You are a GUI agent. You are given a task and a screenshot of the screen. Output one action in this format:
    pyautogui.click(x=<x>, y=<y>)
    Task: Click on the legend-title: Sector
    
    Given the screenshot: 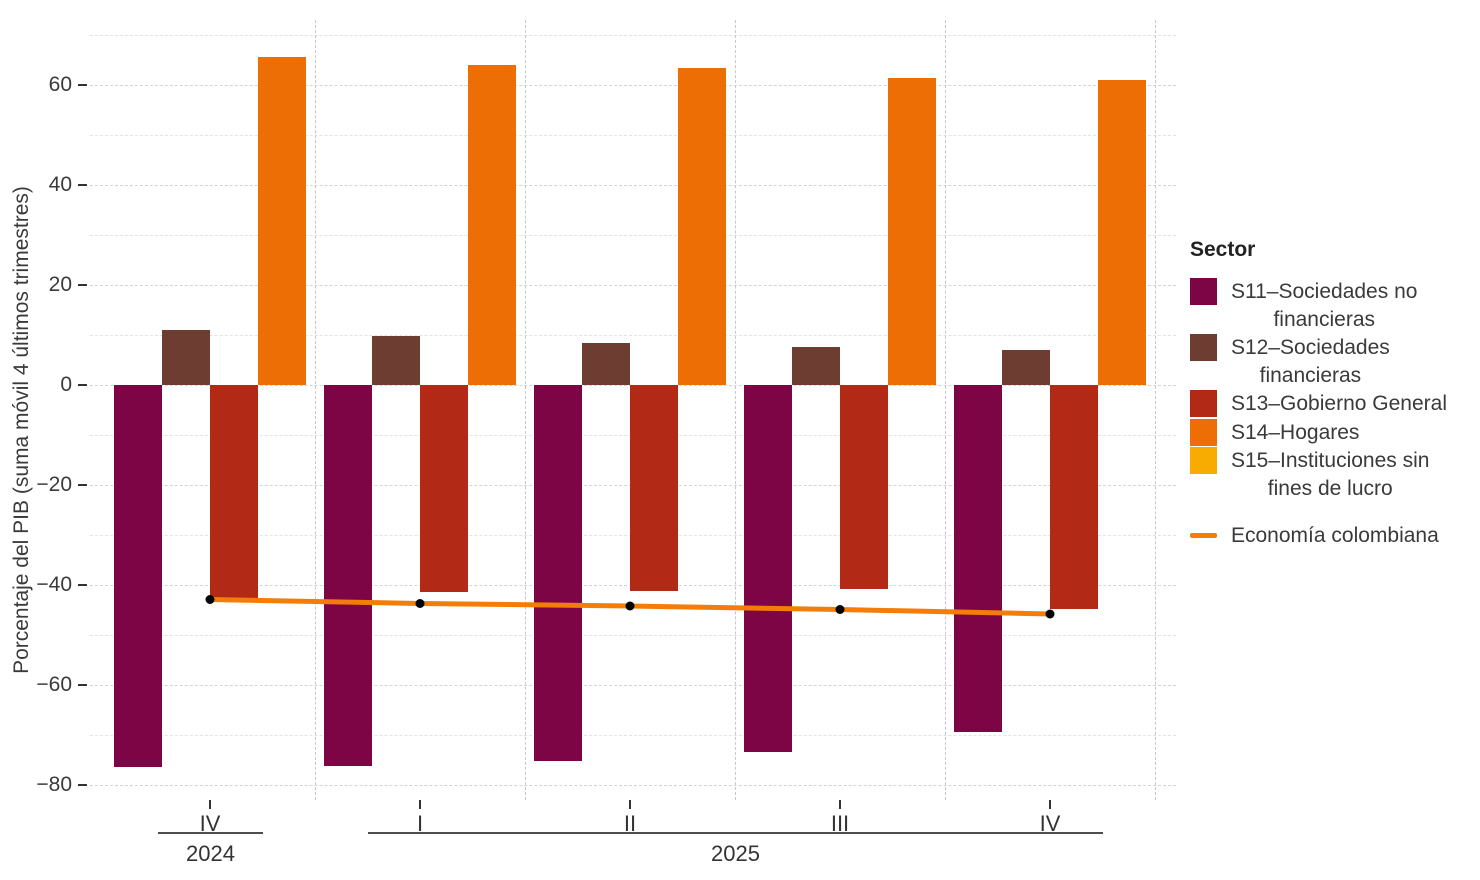 What is the action you would take?
    pyautogui.click(x=1223, y=249)
    